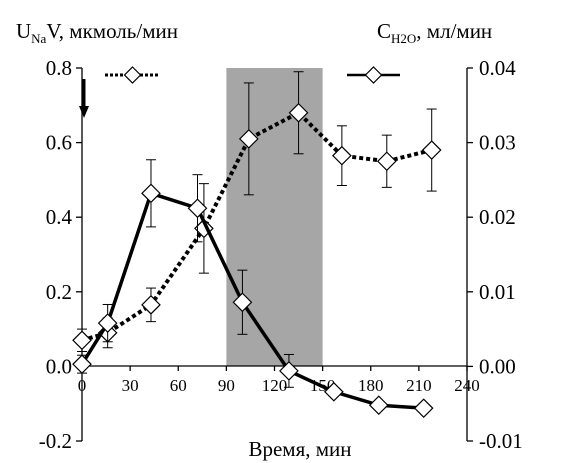  I want to click on y-right-tick-label: 0.02, so click(497, 217).